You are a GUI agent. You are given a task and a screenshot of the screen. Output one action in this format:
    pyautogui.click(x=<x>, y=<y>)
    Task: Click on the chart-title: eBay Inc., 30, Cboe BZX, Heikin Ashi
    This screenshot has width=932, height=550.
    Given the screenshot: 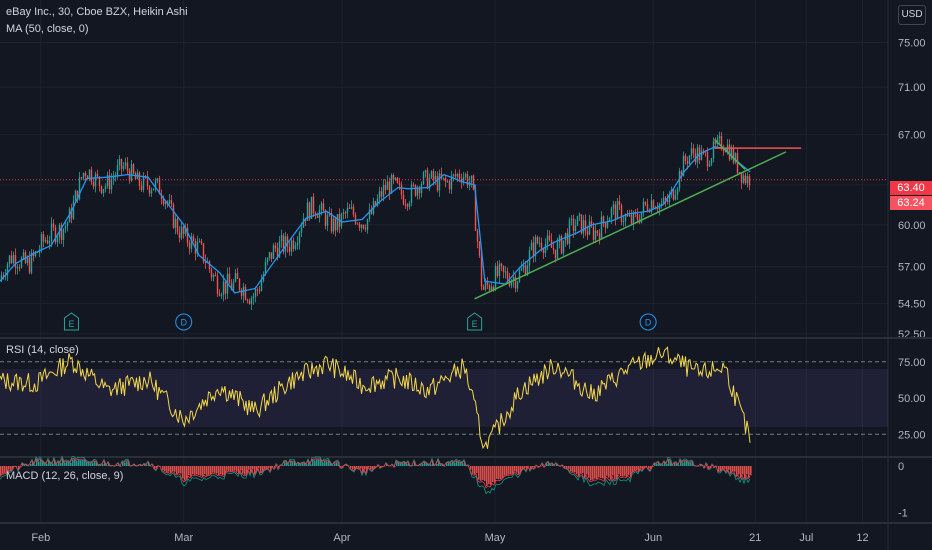 What is the action you would take?
    pyautogui.click(x=97, y=12)
    